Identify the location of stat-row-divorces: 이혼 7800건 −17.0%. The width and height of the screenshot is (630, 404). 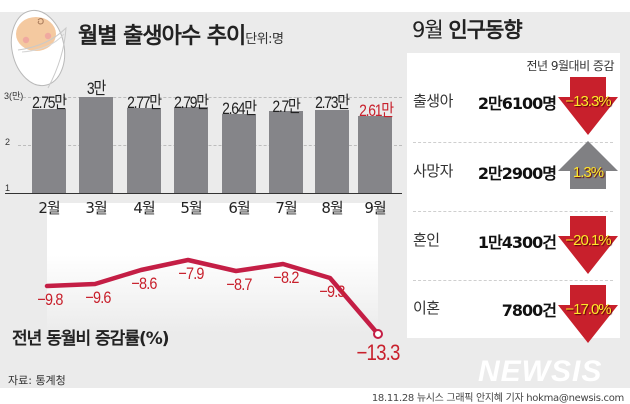
(513, 318).